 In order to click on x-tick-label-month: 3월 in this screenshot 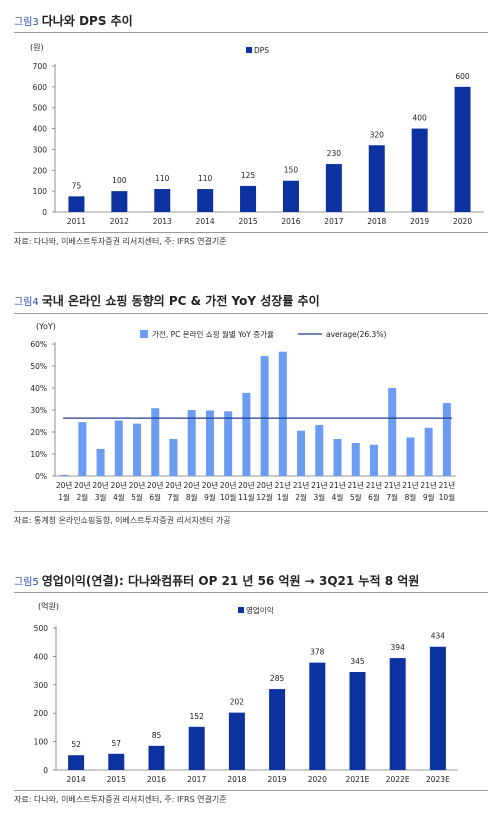, I will do `click(319, 497)`.